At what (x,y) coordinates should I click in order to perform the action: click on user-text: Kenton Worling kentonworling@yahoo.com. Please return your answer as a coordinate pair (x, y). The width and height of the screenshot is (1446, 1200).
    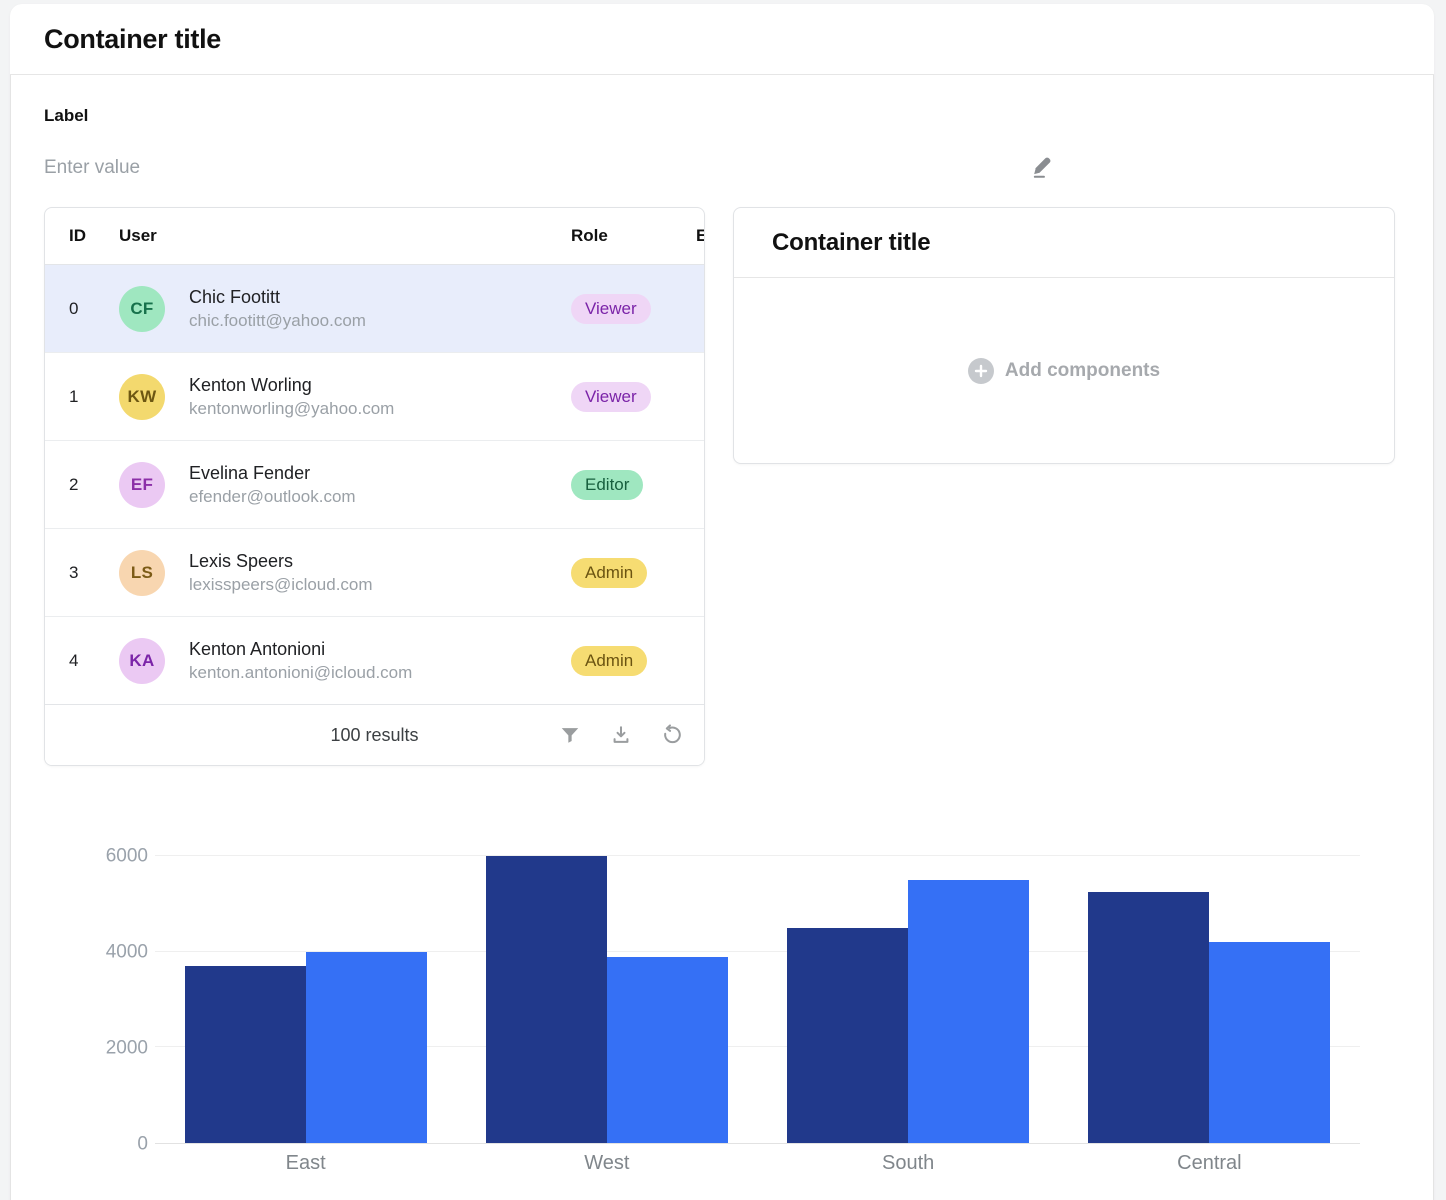
    Looking at the image, I should click on (291, 397).